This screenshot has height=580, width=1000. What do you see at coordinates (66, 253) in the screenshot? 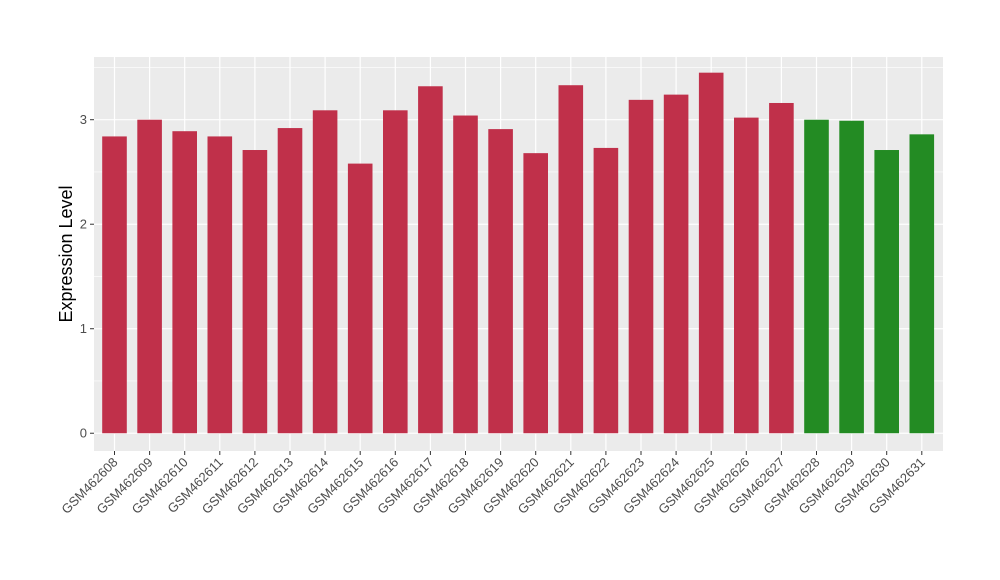
I see `y-axis-title: Expression Level` at bounding box center [66, 253].